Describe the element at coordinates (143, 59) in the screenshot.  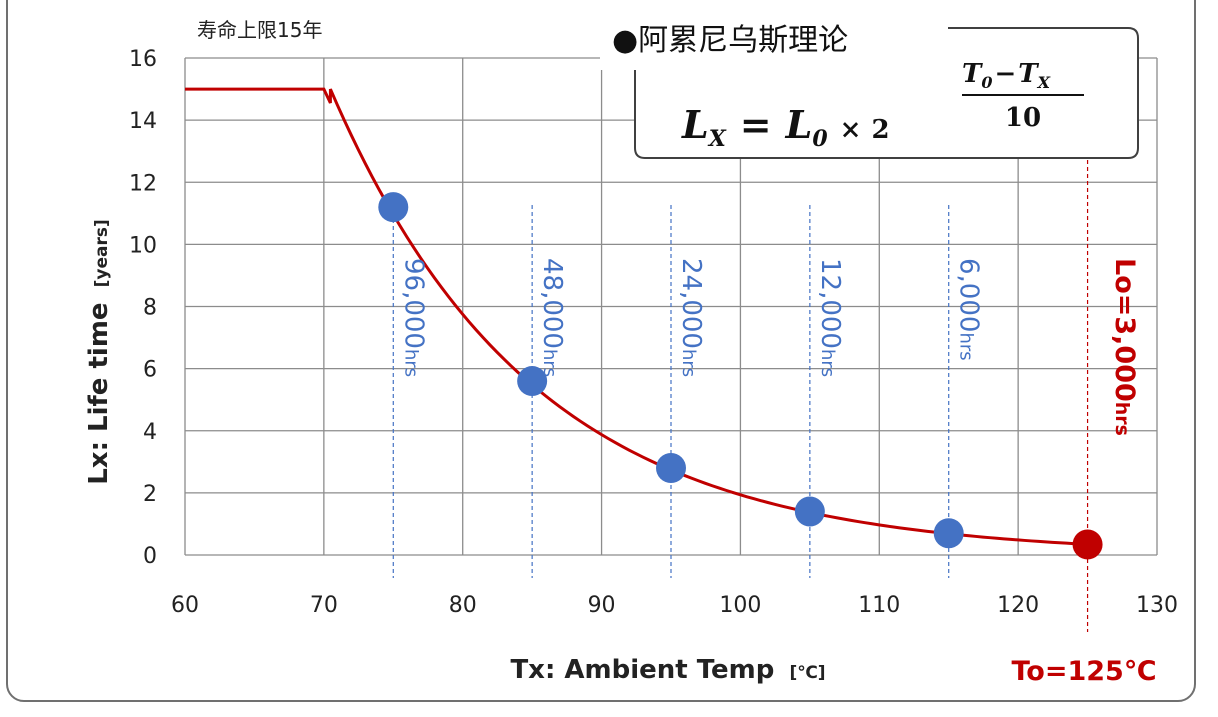
I see `y-tick-label: 16` at that location.